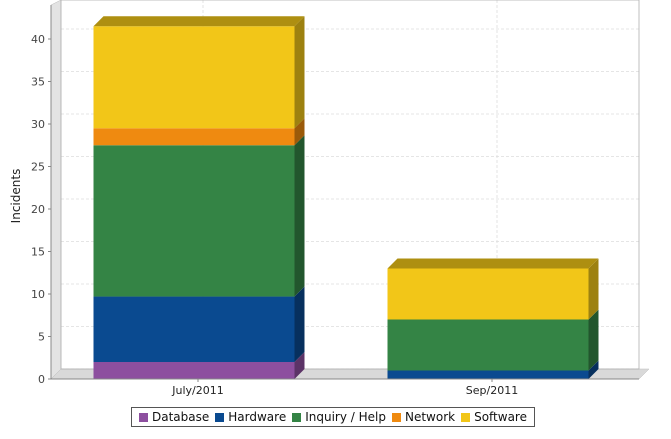 This screenshot has height=439, width=671. What do you see at coordinates (38, 82) in the screenshot?
I see `y-tick-label: 35` at bounding box center [38, 82].